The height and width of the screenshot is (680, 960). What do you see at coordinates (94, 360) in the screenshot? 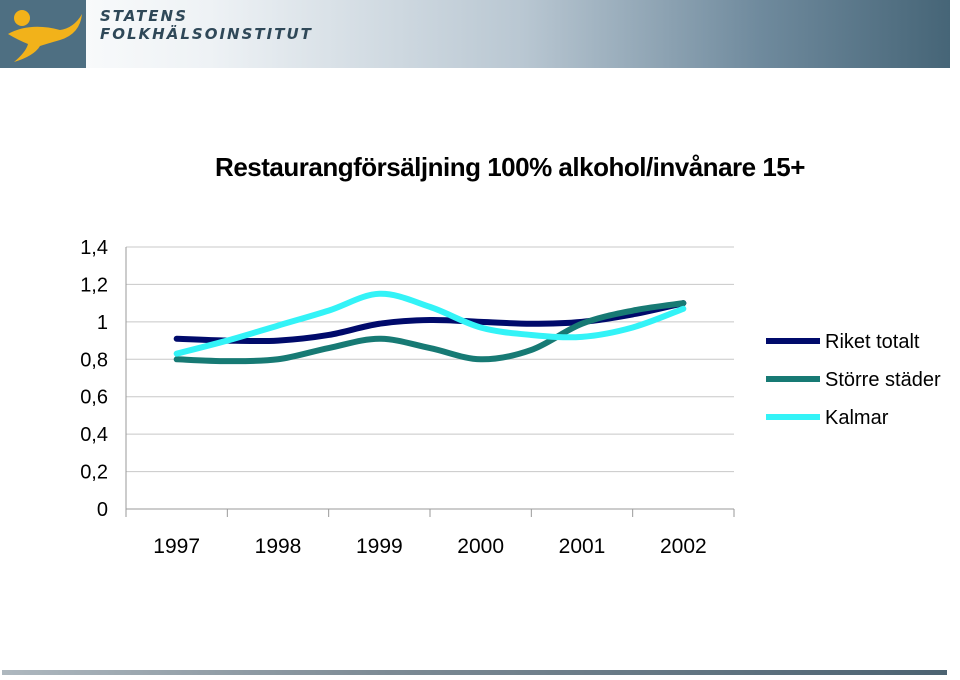
I see `y-tick-label: 0,8` at bounding box center [94, 360].